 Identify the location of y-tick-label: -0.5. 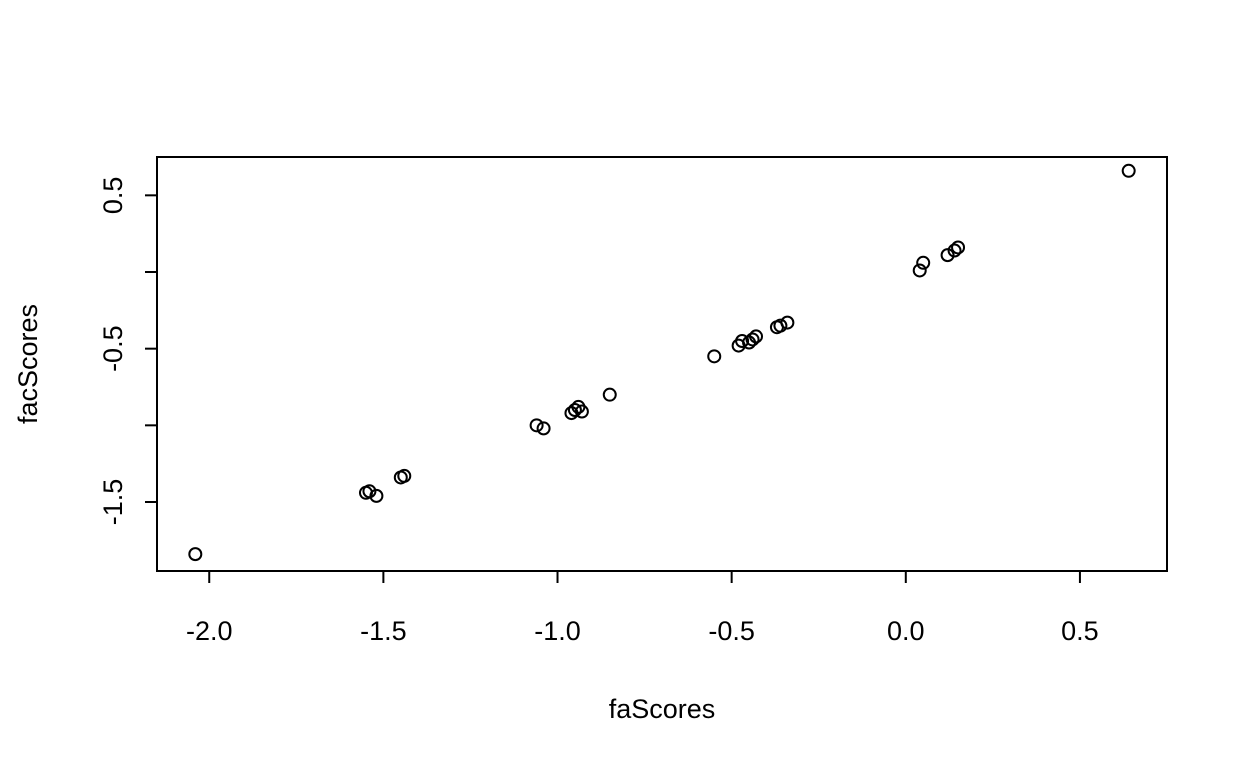
(113, 348).